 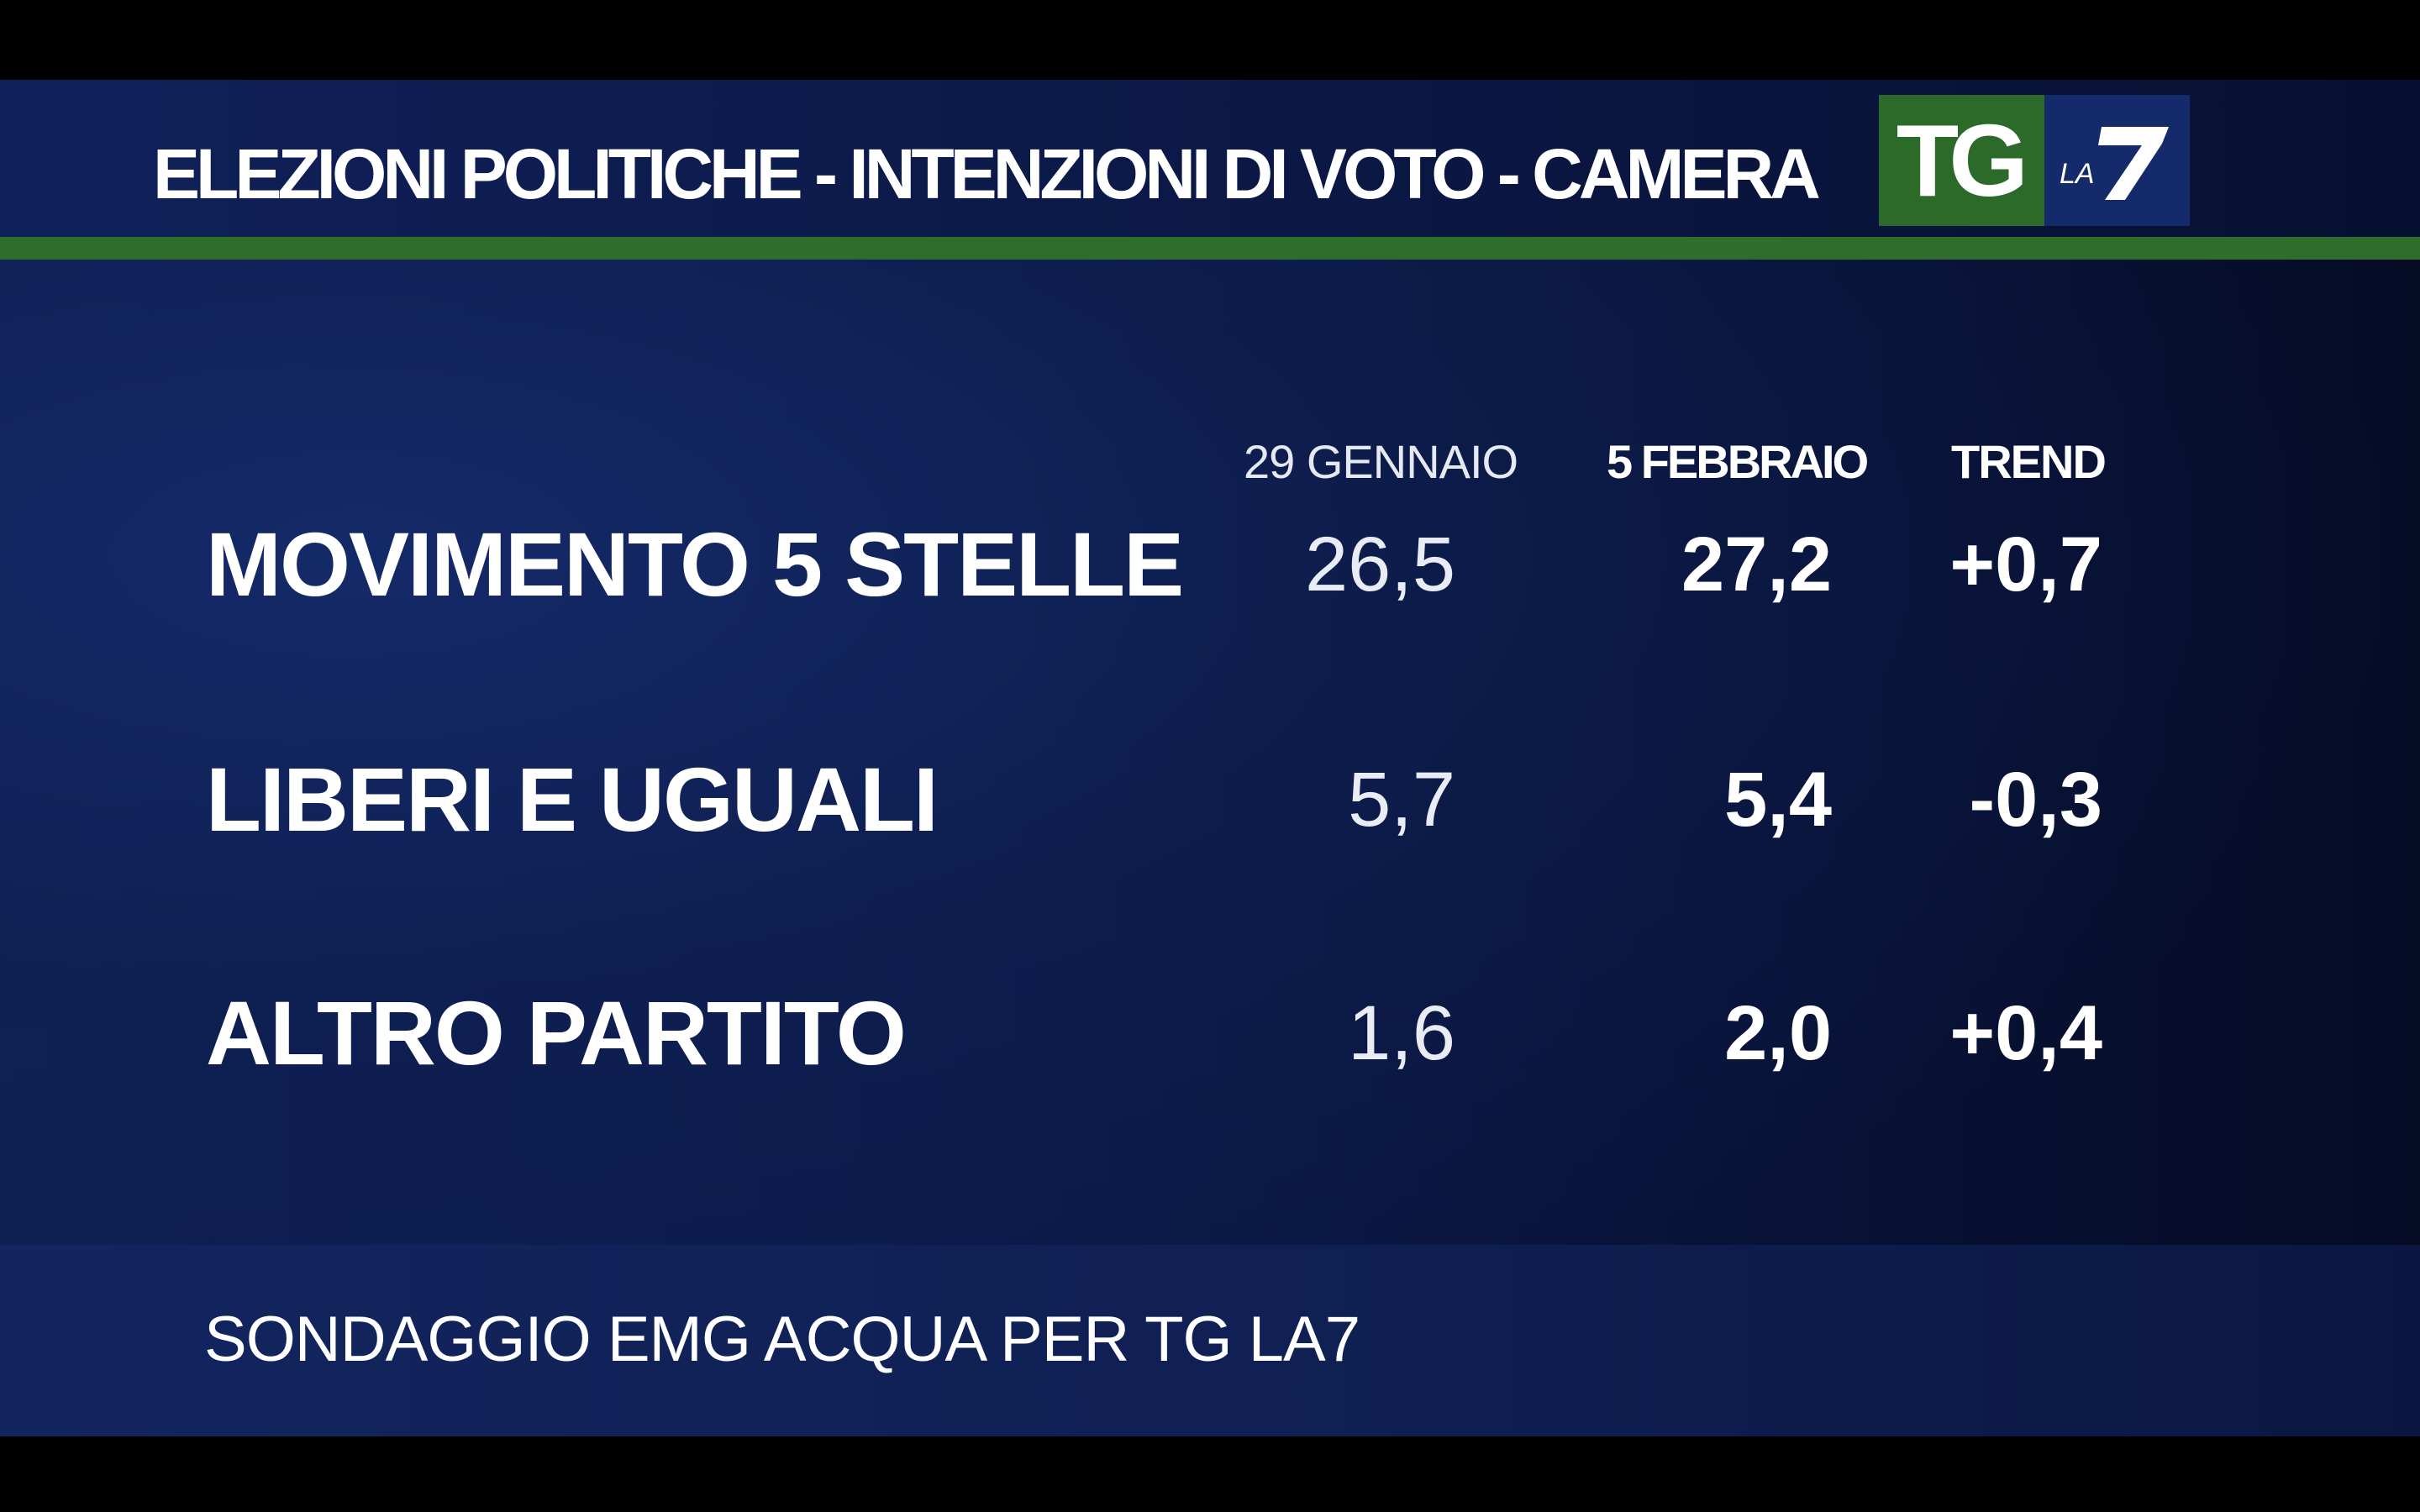 I want to click on value-trend: -0,3, so click(x=2036, y=800).